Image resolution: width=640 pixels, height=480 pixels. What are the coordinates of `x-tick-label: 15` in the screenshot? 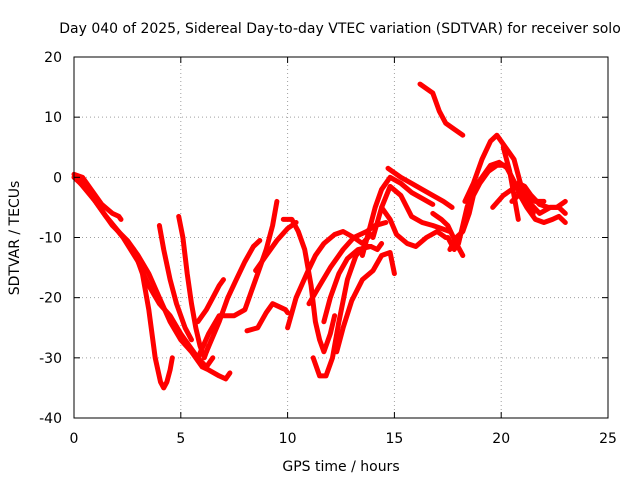 It's located at (394, 439).